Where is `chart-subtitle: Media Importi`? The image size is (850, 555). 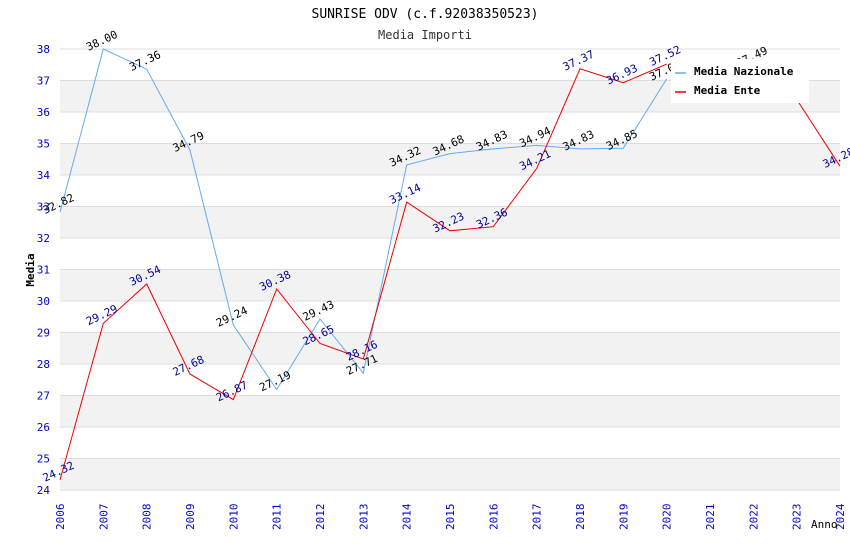
chart-subtitle: Media Importi is located at coordinates (425, 35).